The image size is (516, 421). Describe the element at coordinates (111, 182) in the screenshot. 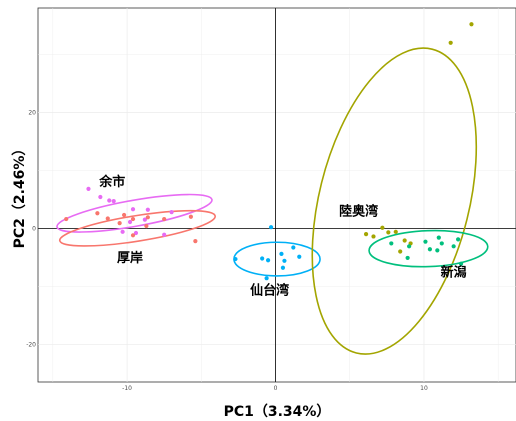

I see `group-label: 余市` at that location.